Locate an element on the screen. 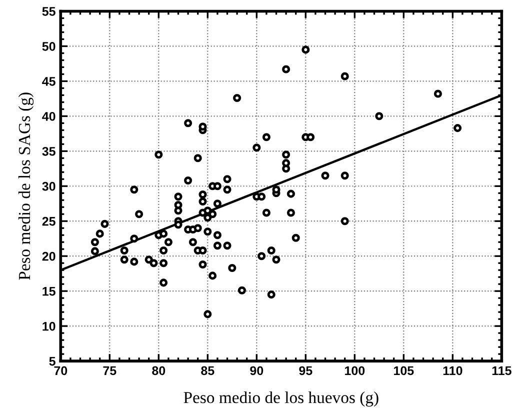  y-tick-label: 15 is located at coordinates (49, 291).